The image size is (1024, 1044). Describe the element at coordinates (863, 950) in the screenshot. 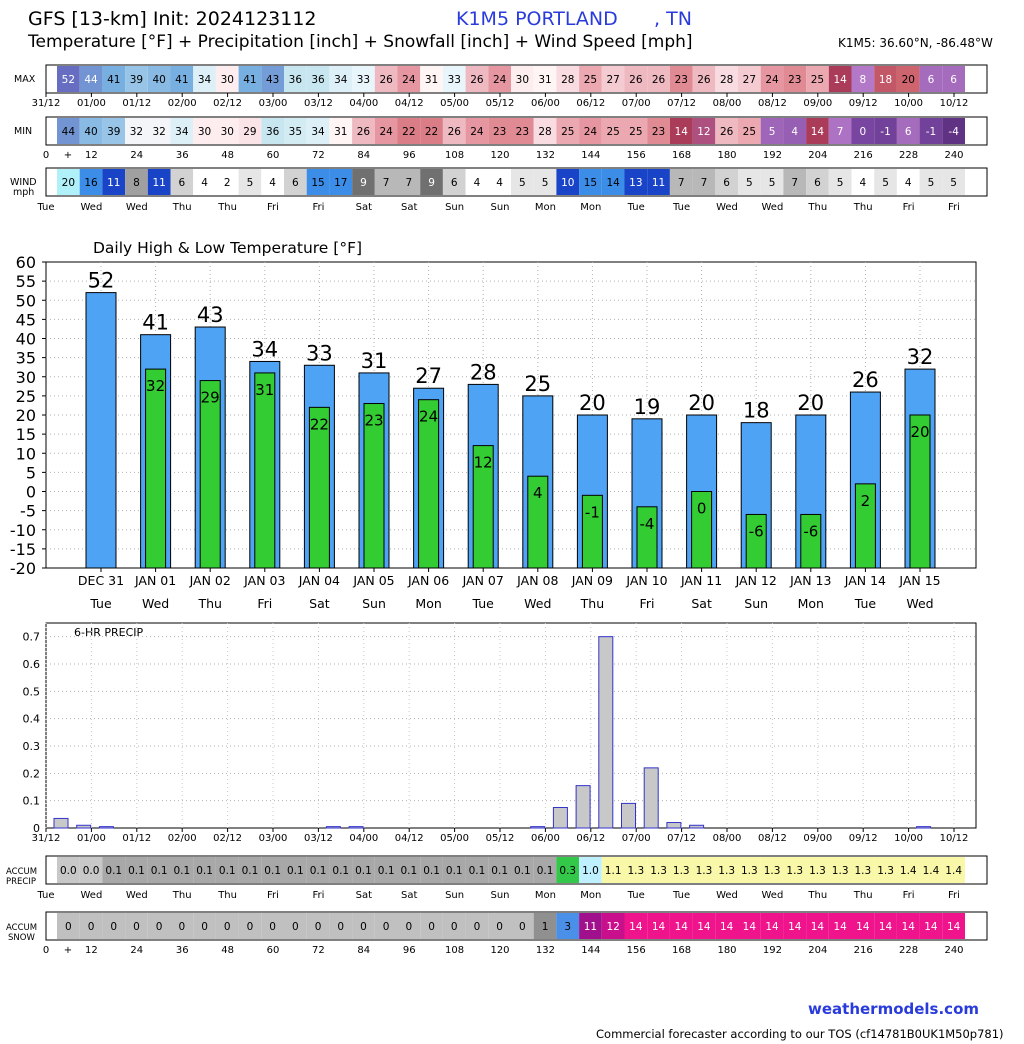

I see `snow-hour-label: 216` at that location.